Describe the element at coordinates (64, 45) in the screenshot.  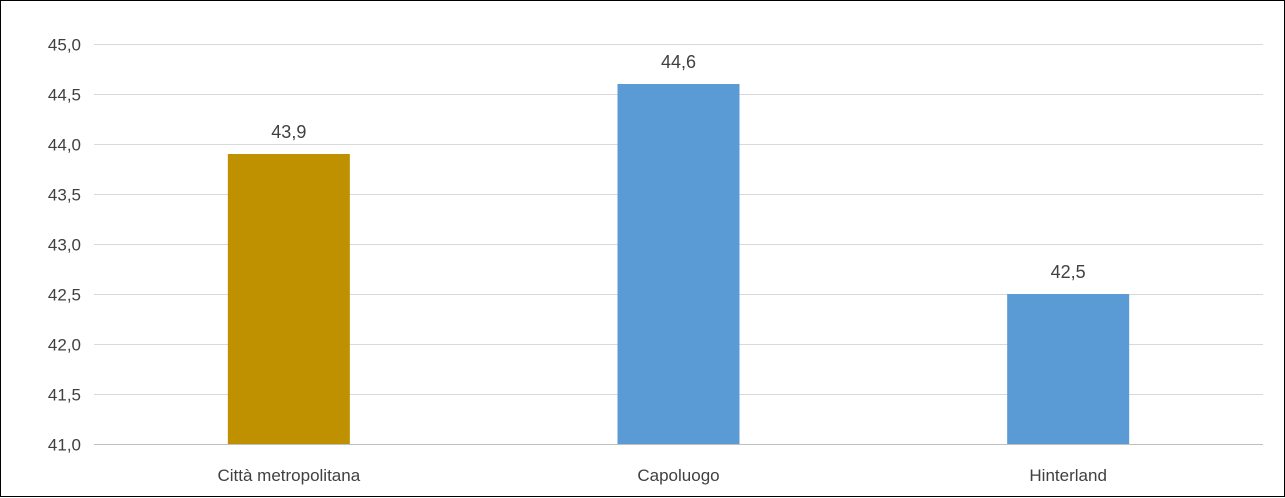
I see `y-tick-label: 45,0` at that location.